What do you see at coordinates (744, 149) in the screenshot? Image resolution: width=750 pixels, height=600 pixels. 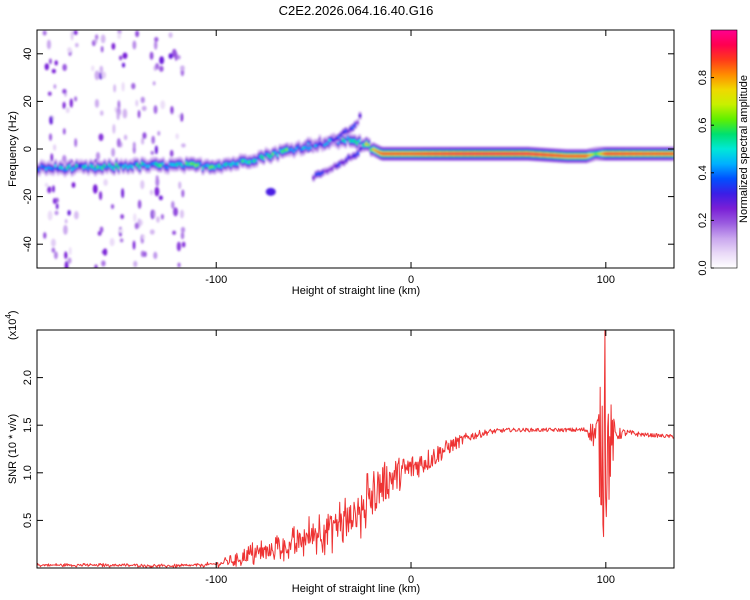 I see `colorbar-title: Normalized spectral amplitude` at bounding box center [744, 149].